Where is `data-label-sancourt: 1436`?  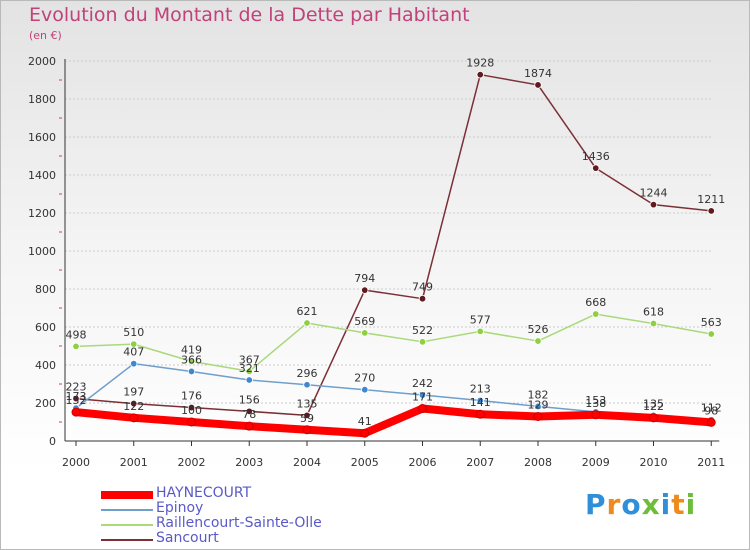 data-label-sancourt: 1436 is located at coordinates (596, 156).